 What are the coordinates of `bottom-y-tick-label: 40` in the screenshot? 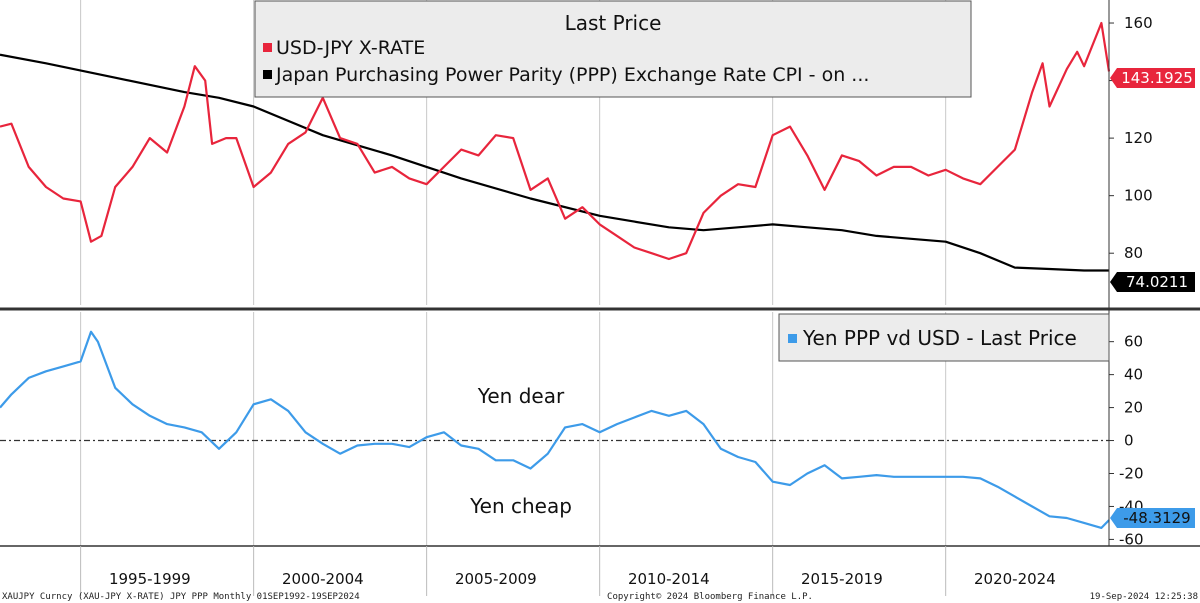 It's located at (1133, 375).